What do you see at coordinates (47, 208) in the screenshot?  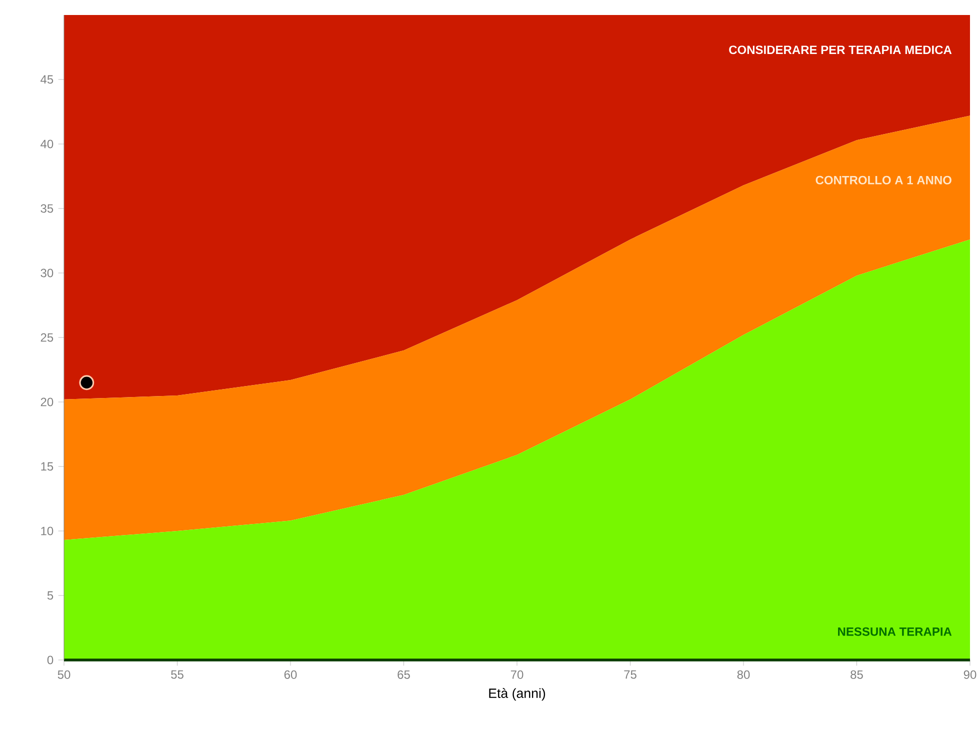 I see `y-tick-label: 35` at bounding box center [47, 208].